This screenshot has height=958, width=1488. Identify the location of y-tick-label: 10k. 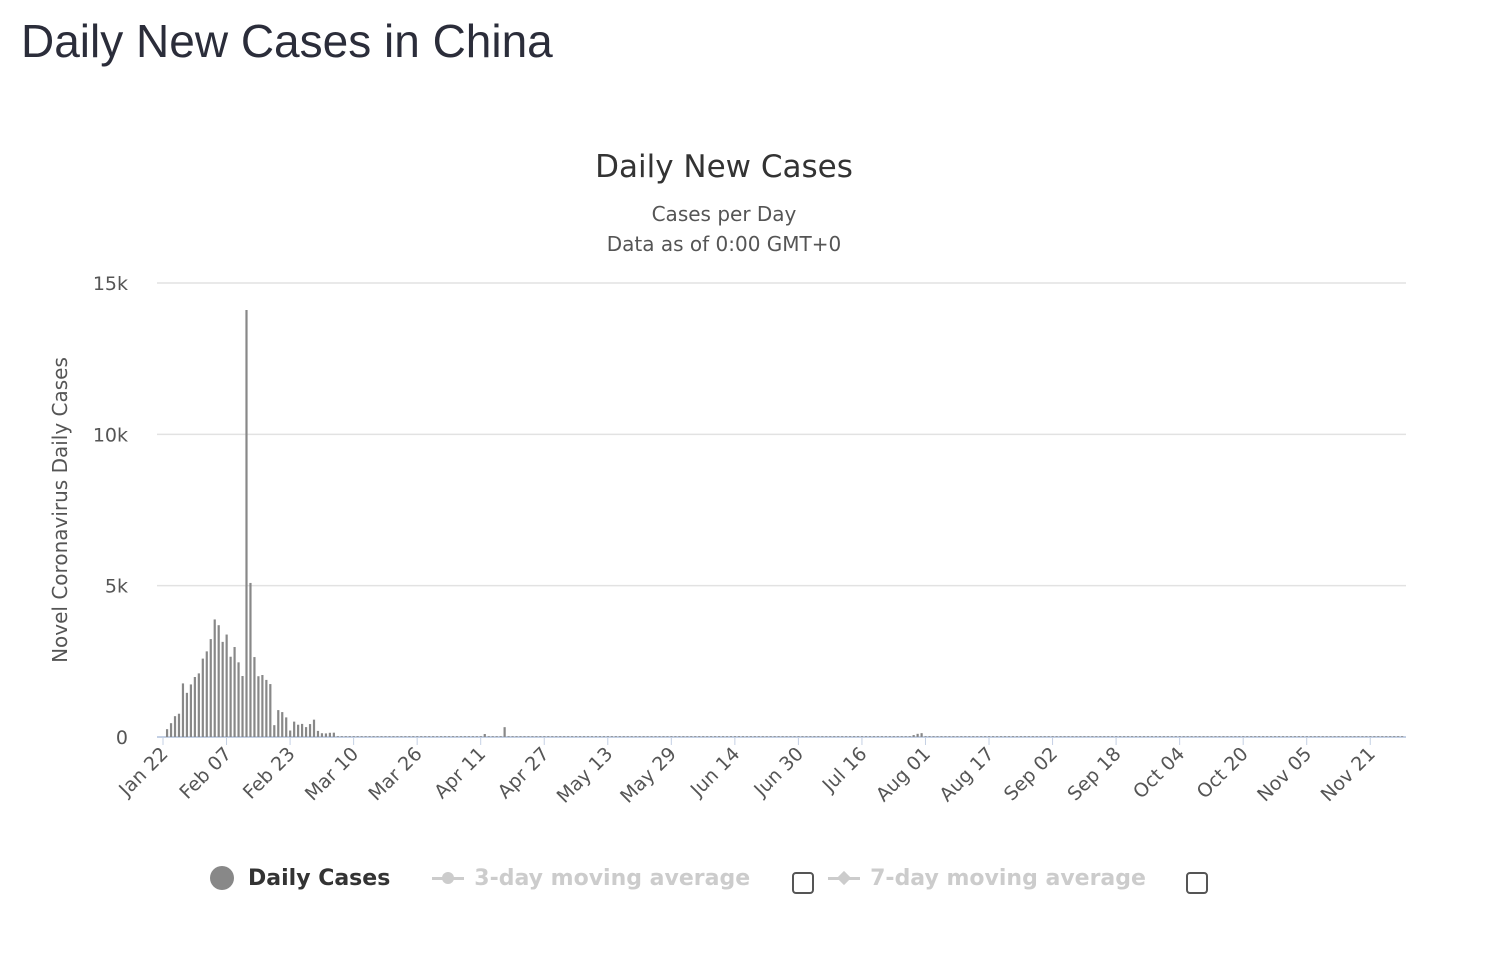
(110, 435).